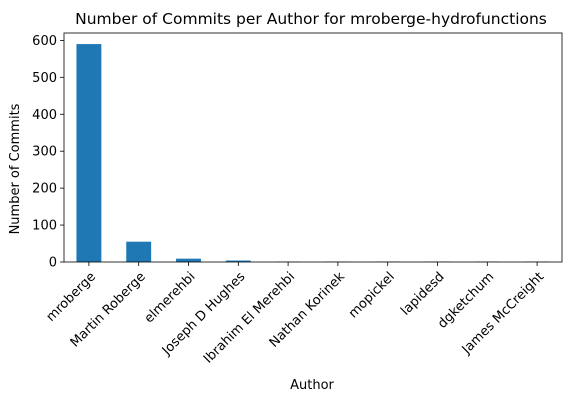 This screenshot has width=576, height=404. What do you see at coordinates (503, 313) in the screenshot?
I see `x-tick-label: James McCreight` at bounding box center [503, 313].